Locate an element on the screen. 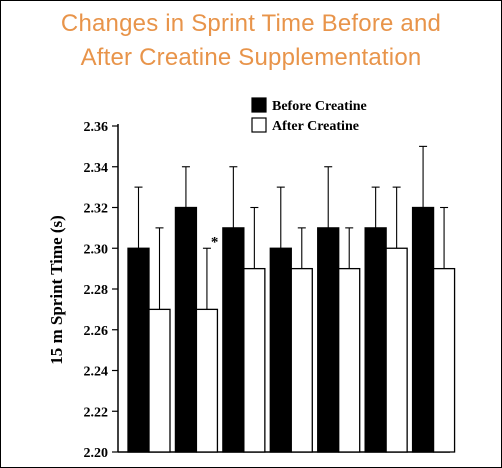 The height and width of the screenshot is (468, 502). y-tick-label: 2.22 is located at coordinates (96, 412).